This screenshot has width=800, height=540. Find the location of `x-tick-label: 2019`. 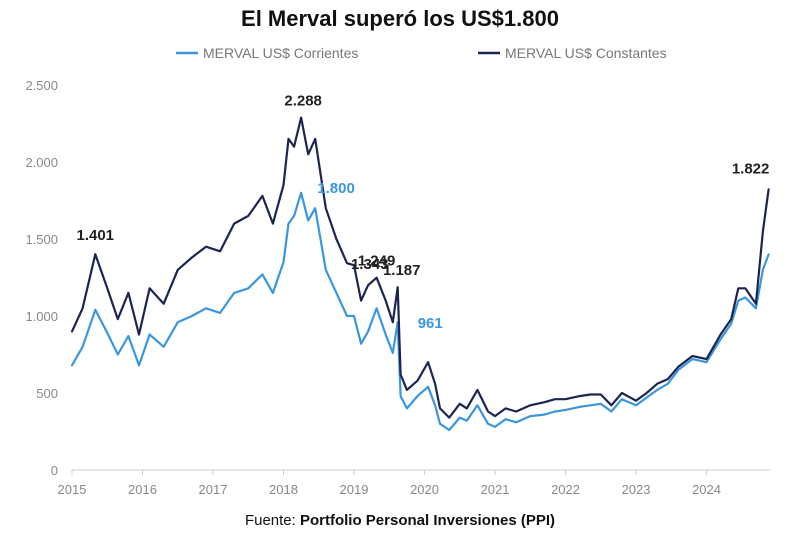

x-tick-label: 2019 is located at coordinates (354, 489).